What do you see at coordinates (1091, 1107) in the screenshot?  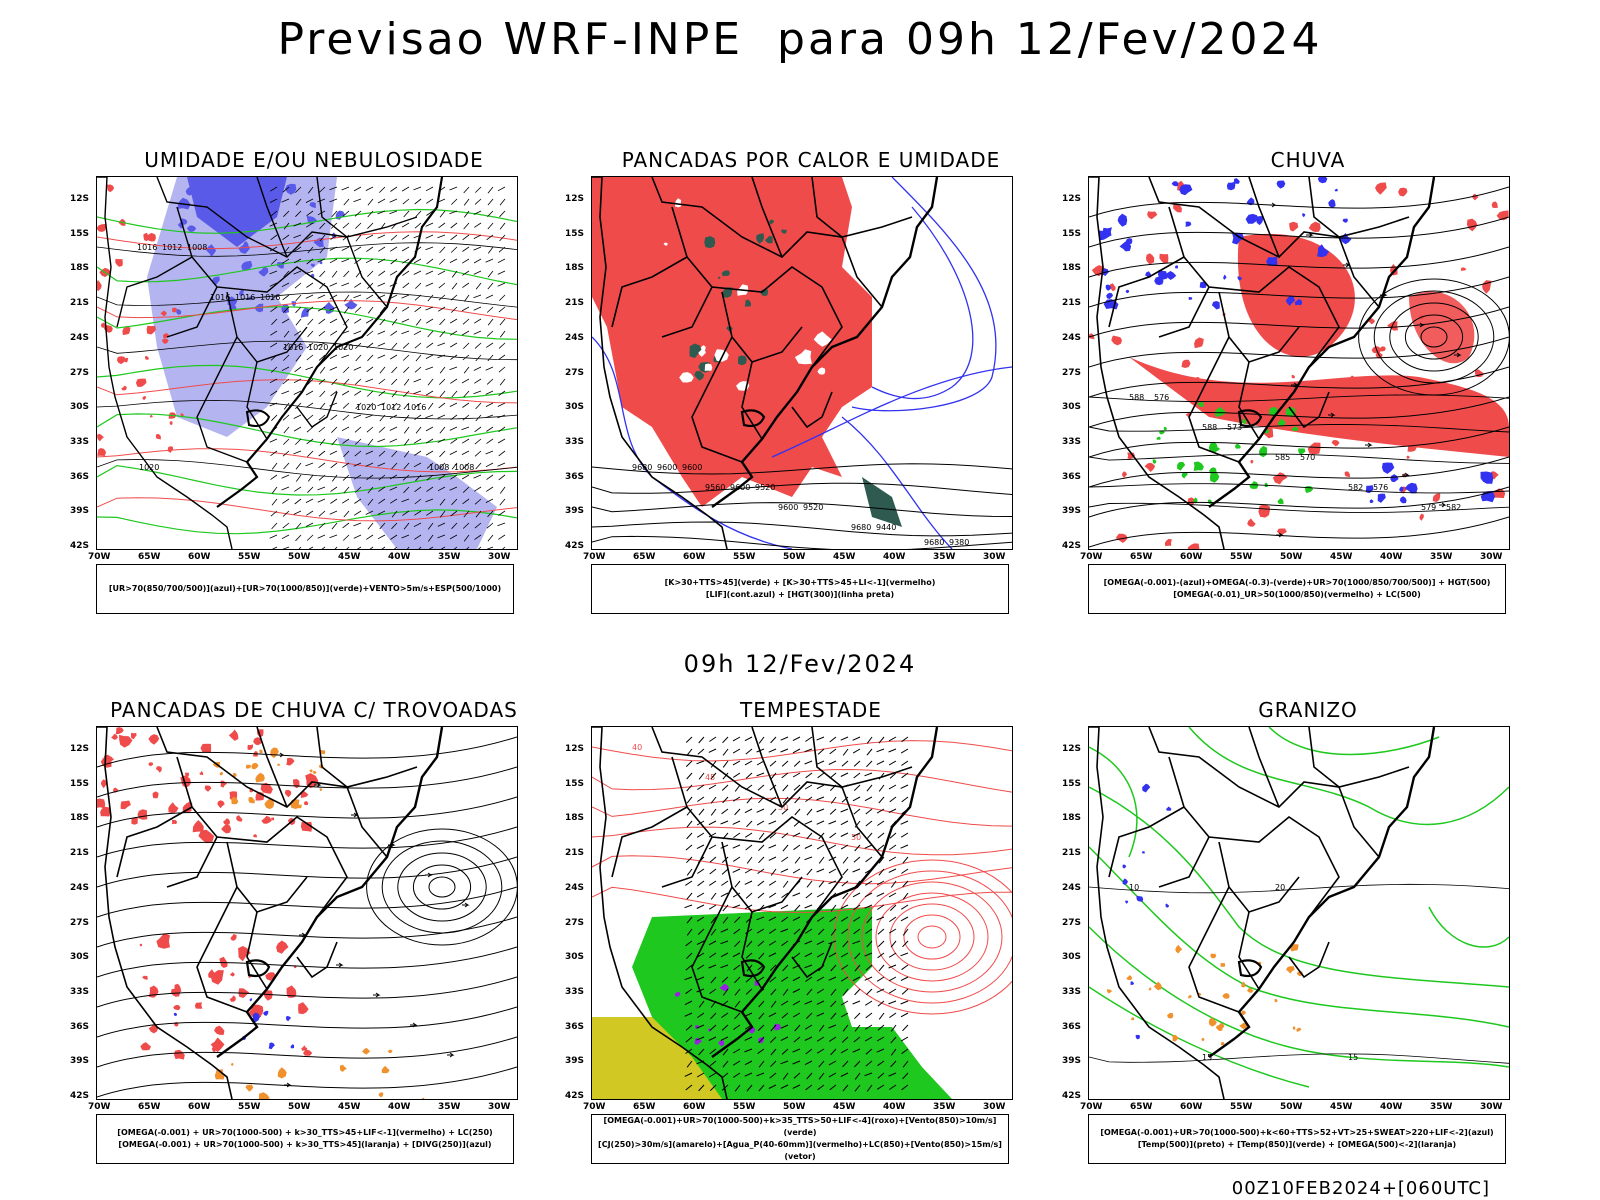 I see `lon-tick-label: 70W` at bounding box center [1091, 1107].